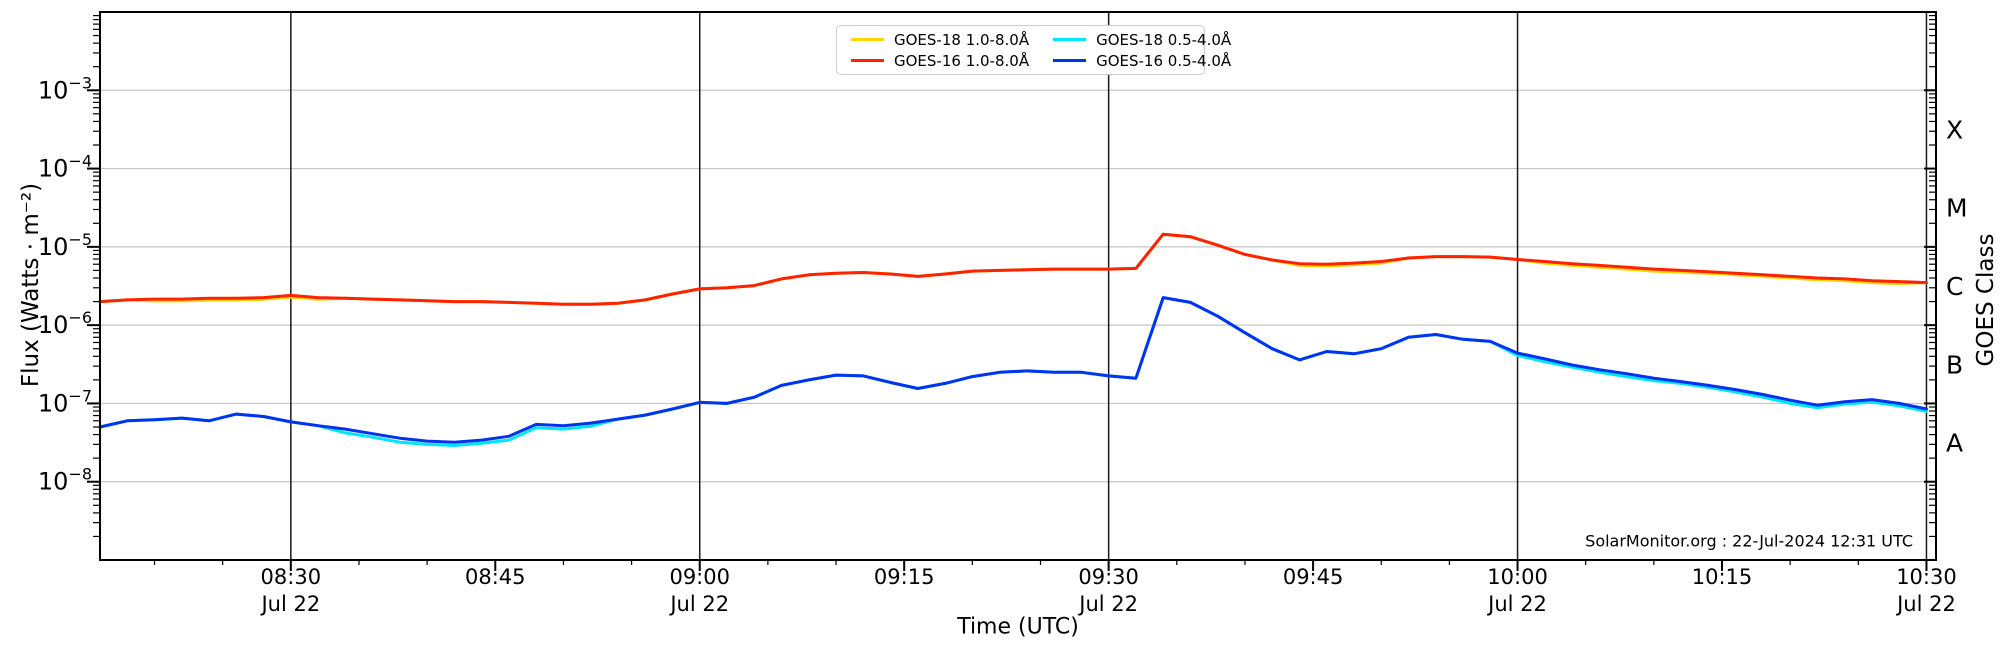  What do you see at coordinates (1954, 364) in the screenshot?
I see `goes-class-letter-b: B` at bounding box center [1954, 364].